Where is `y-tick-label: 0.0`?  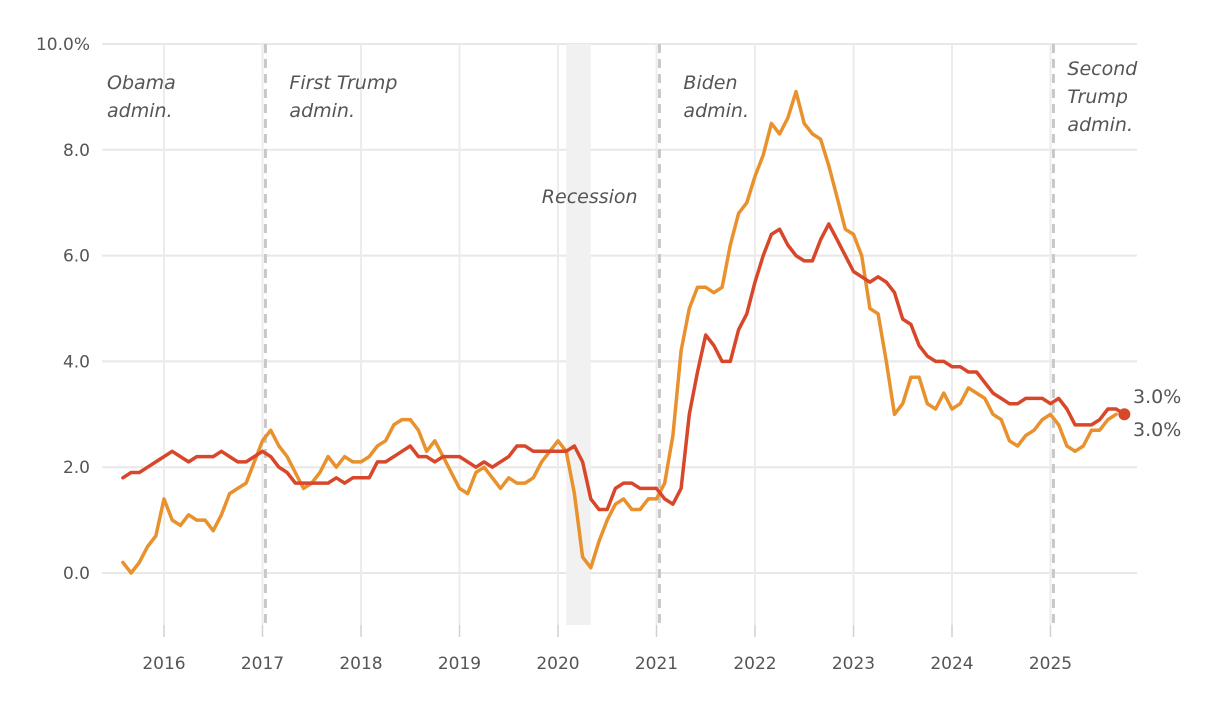 y-tick-label: 0.0 is located at coordinates (76, 574).